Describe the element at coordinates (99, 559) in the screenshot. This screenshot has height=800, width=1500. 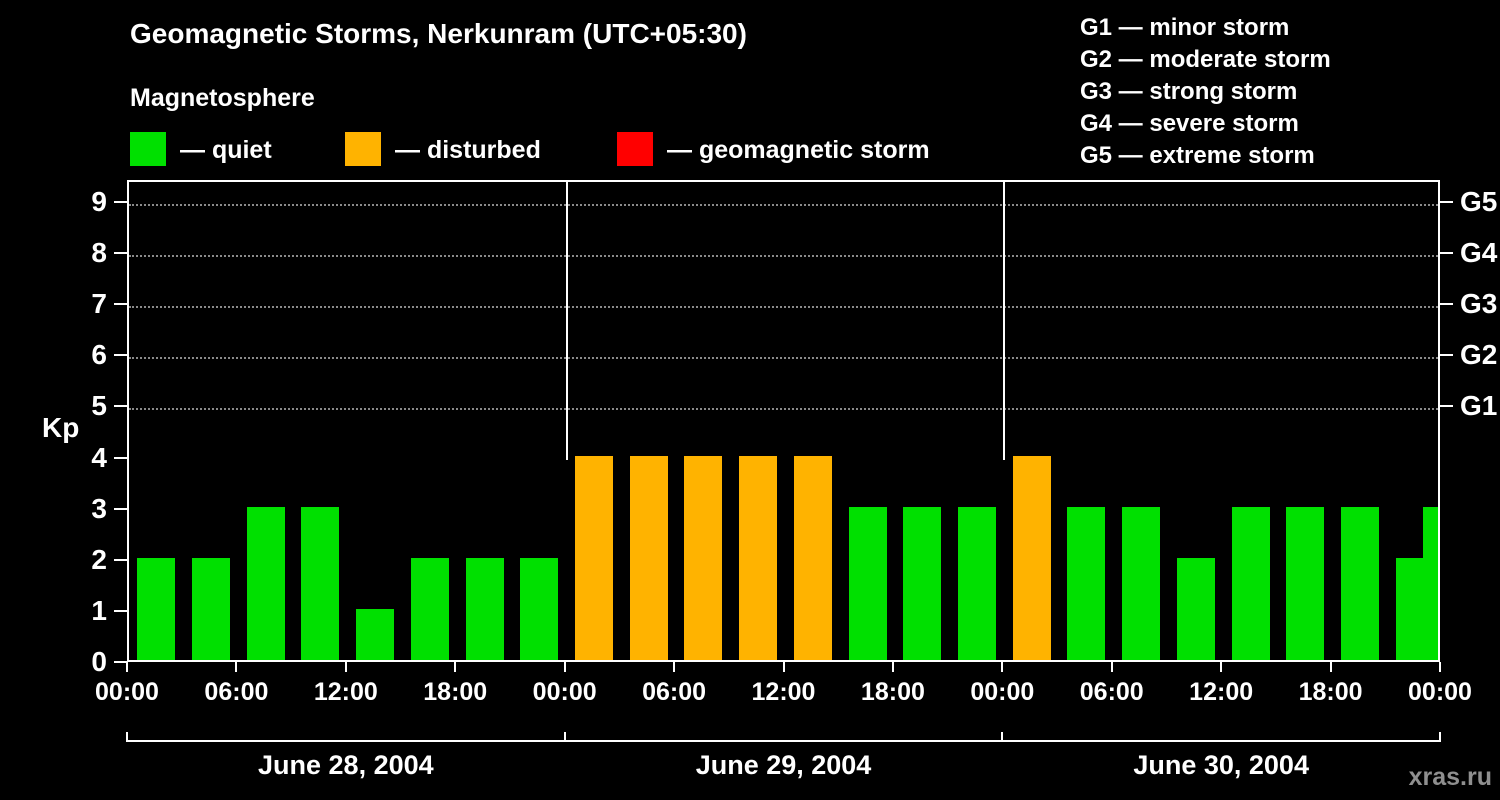
I see `y-tick-label: 2` at that location.